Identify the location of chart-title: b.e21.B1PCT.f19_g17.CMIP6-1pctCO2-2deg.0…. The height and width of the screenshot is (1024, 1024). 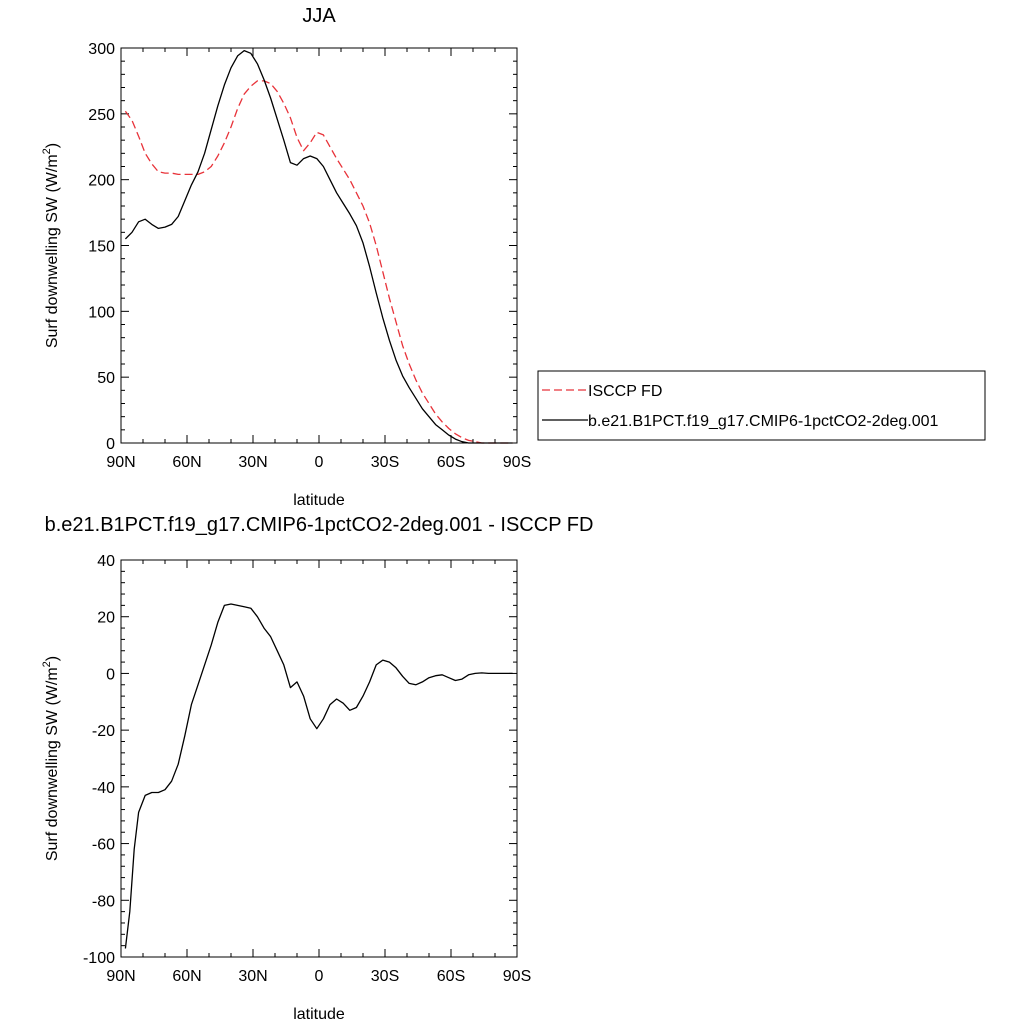
(319, 525).